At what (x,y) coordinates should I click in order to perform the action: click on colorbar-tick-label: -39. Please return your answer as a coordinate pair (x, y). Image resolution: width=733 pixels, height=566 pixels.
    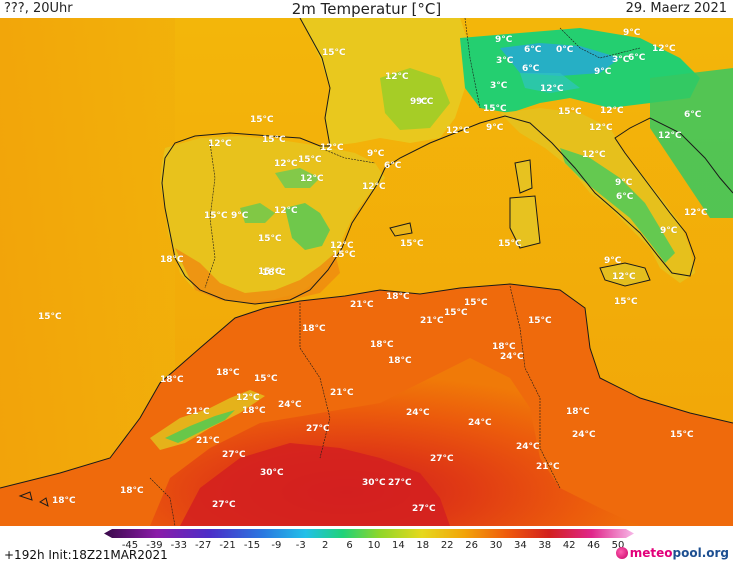
    Looking at the image, I should click on (154, 545).